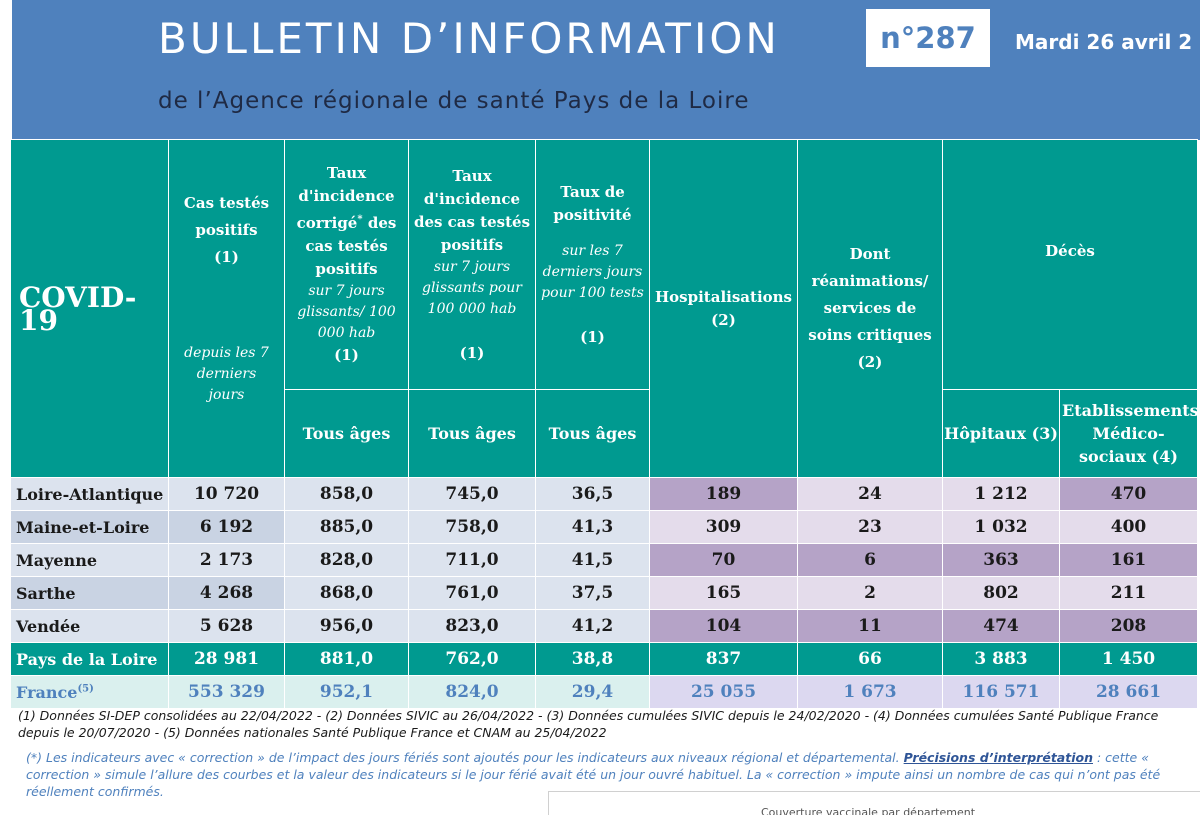  Describe the element at coordinates (1128, 527) in the screenshot. I see `deces-ems-value: 400` at that location.